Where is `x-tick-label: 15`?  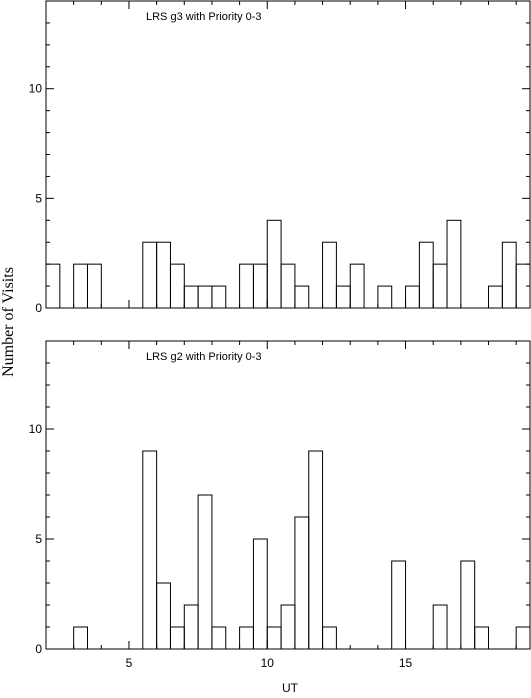
x-tick-label: 15 is located at coordinates (406, 663).